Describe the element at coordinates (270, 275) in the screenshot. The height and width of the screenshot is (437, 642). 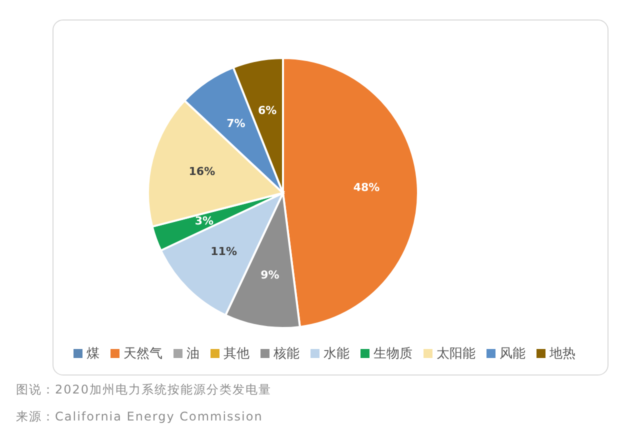
I see `data-label: 9%` at that location.